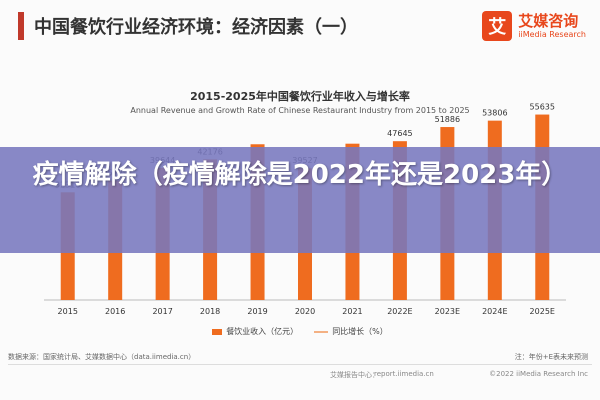 The height and width of the screenshot is (400, 600). What do you see at coordinates (548, 20) in the screenshot?
I see `brand-name: 艾媒咨询` at bounding box center [548, 20].